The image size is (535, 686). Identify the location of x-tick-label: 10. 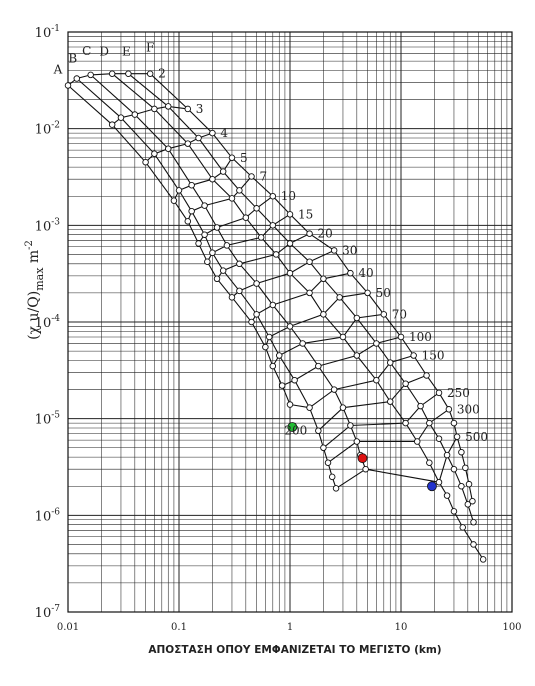
(401, 627).